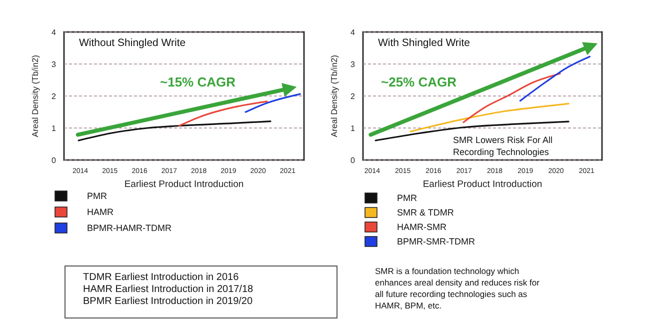 The image size is (649, 327). I want to click on annotation: ~25% CAGR, so click(419, 82).